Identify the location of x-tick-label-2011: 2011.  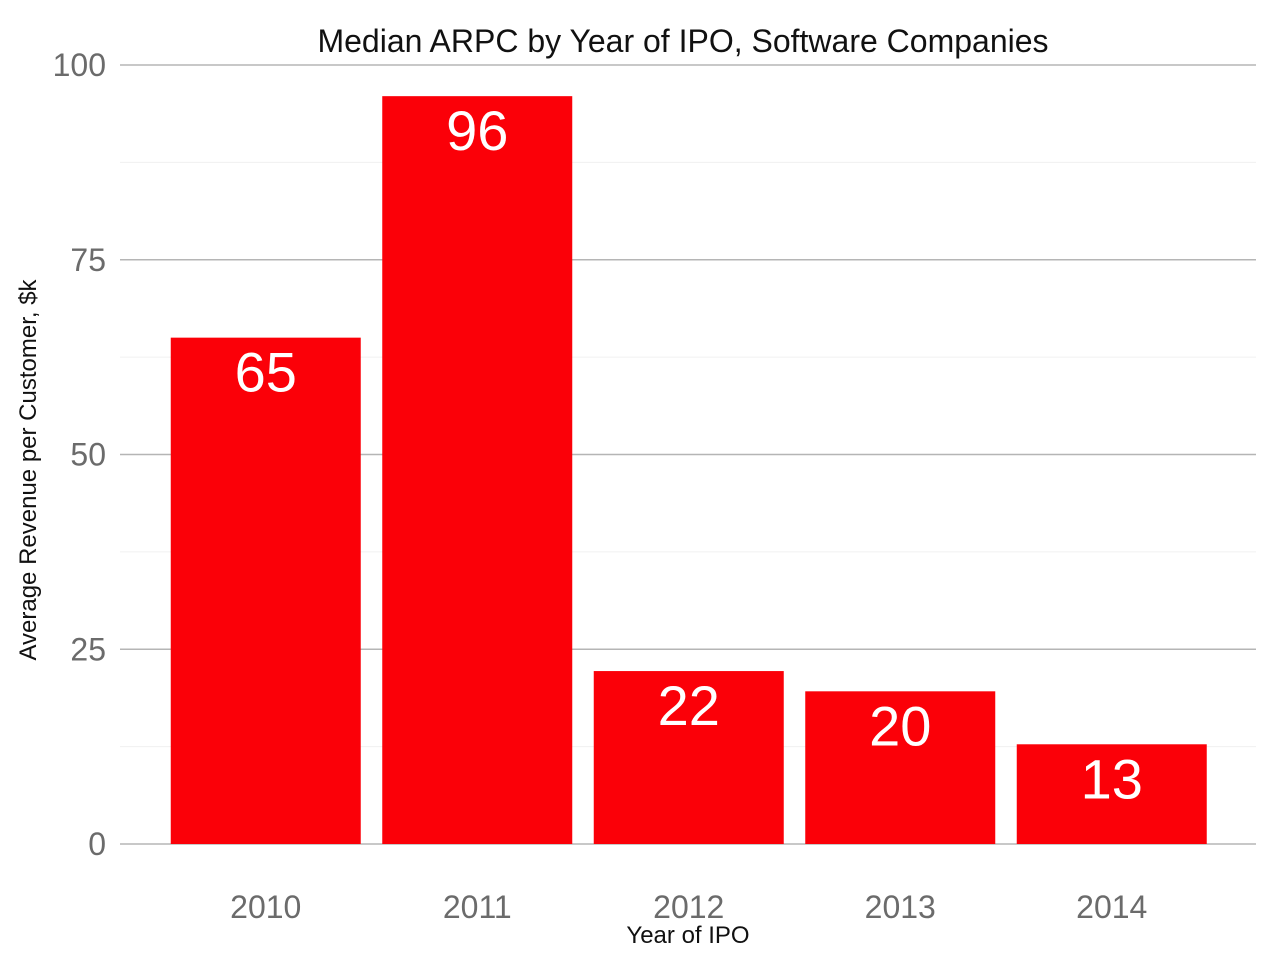
(477, 907).